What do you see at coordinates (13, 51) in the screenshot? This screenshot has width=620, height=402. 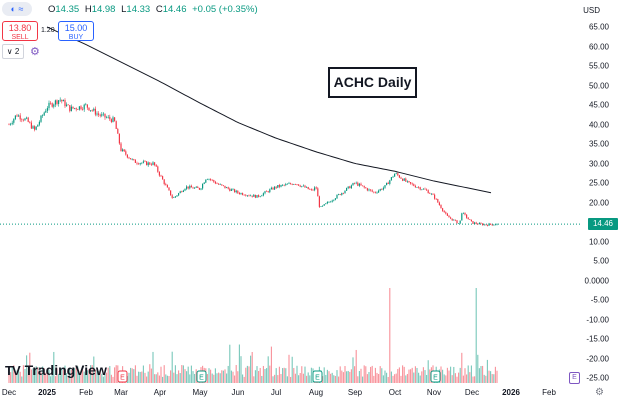 I see `indicators-collapse-button: ∨ 2` at bounding box center [13, 51].